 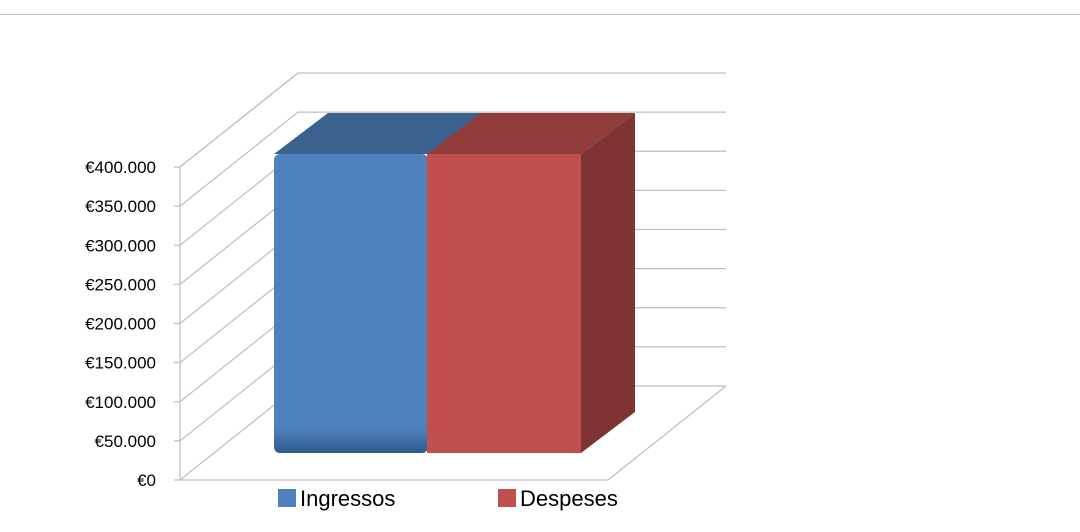 I want to click on bar-despeses, so click(x=531, y=283).